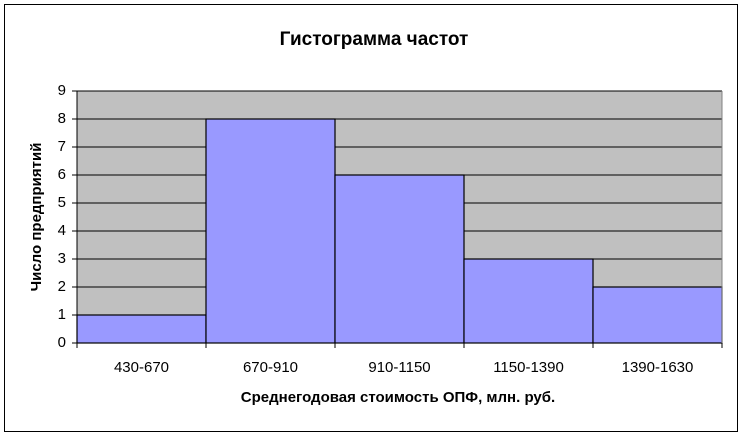 The height and width of the screenshot is (436, 742). I want to click on y-tick-label: 9, so click(62, 90).